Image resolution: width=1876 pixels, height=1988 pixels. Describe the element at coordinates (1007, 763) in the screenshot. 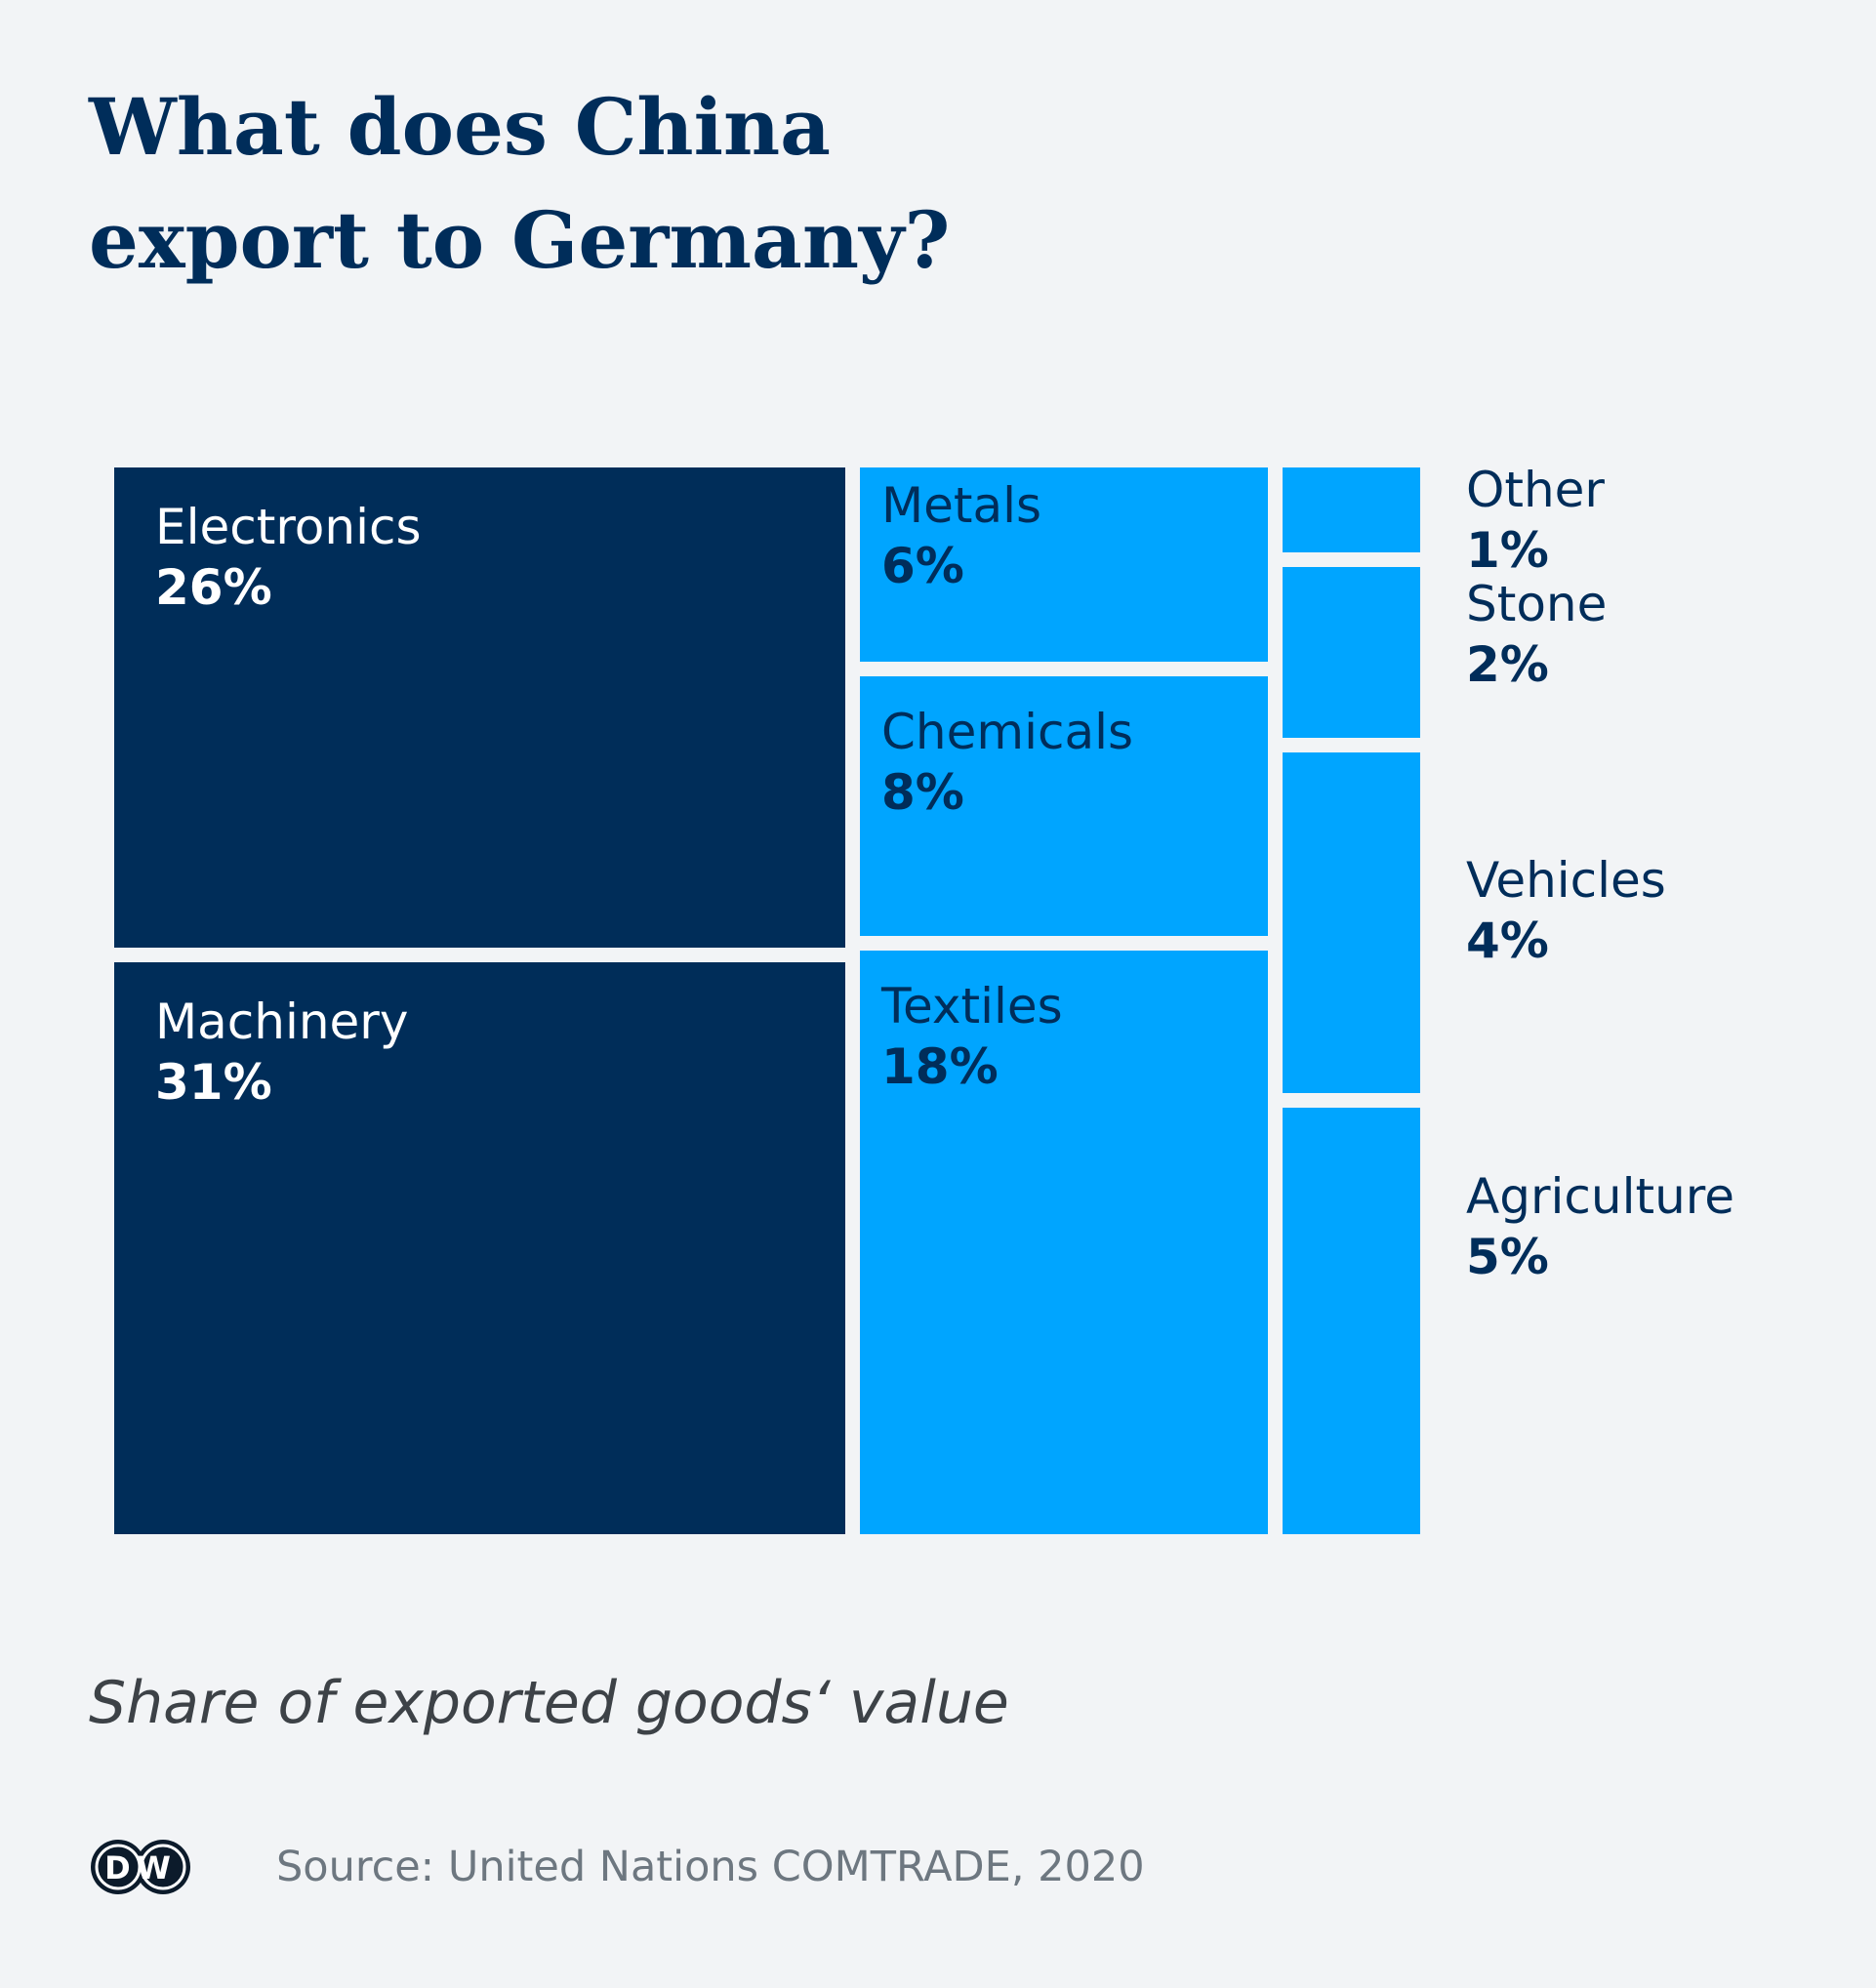

I see `tile-label-chemicals: Chemicals 8%` at that location.